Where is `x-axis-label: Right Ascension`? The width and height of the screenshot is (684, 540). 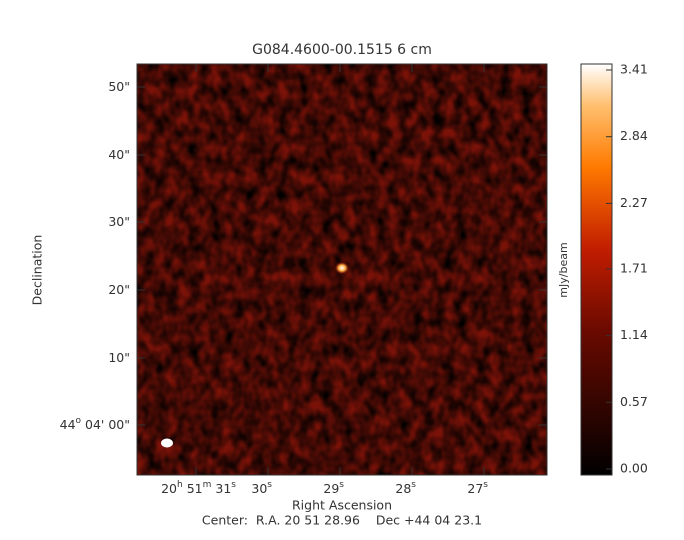
x-axis-label: Right Ascension is located at coordinates (342, 505).